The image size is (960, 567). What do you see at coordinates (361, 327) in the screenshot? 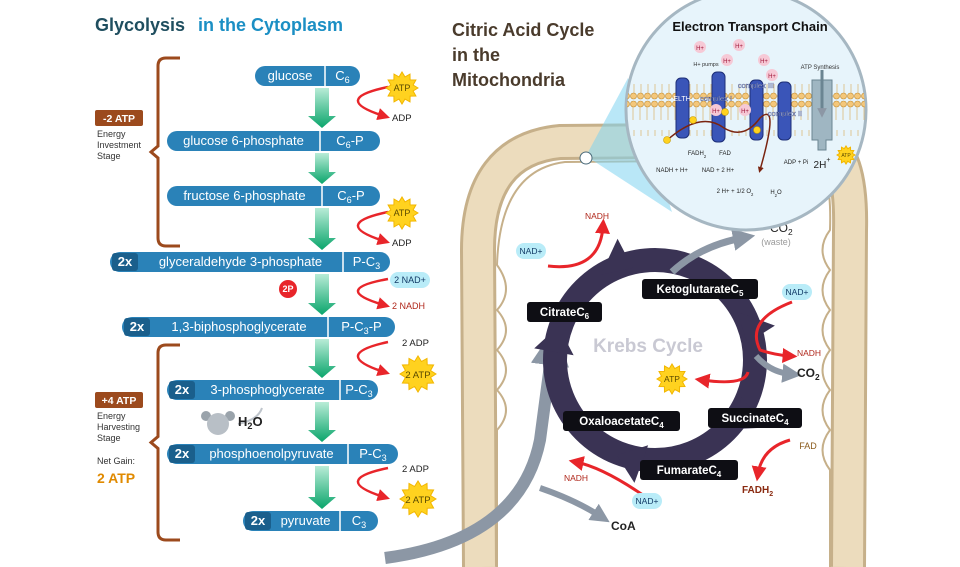
I see `step-formula: P-C3-P` at bounding box center [361, 327].